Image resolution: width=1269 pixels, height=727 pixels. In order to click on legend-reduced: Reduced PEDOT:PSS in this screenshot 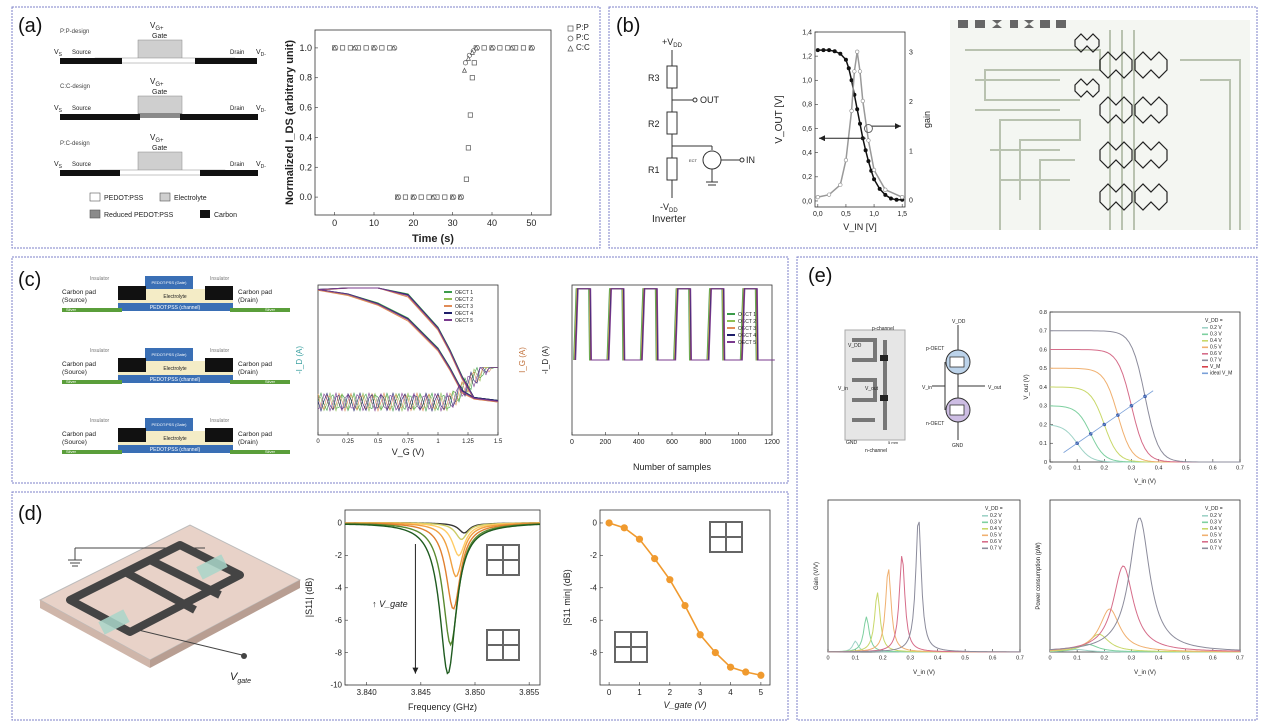, I will do `click(139, 215)`.